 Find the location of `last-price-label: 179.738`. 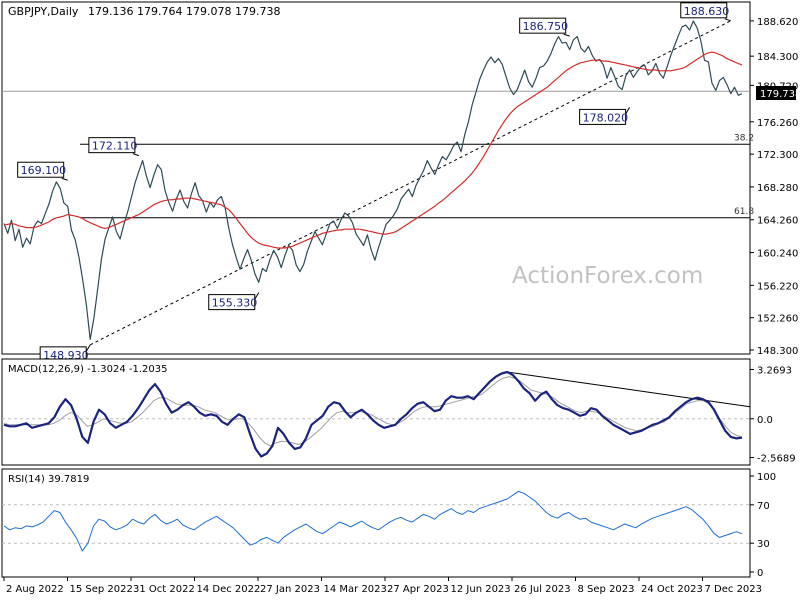

last-price-label: 179.738 is located at coordinates (780, 94).